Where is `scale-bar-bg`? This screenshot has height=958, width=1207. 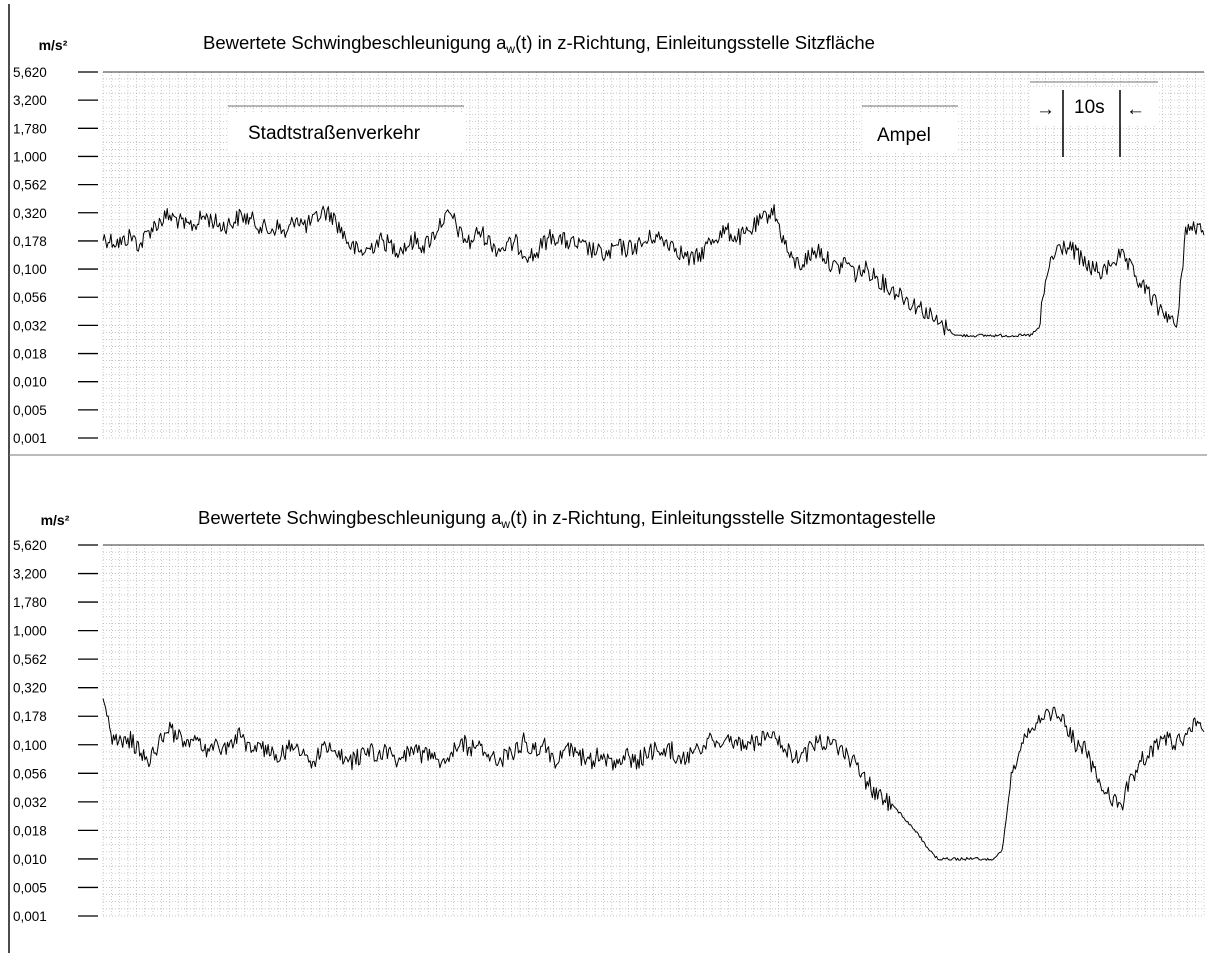
scale-bar-bg is located at coordinates (1094, 106).